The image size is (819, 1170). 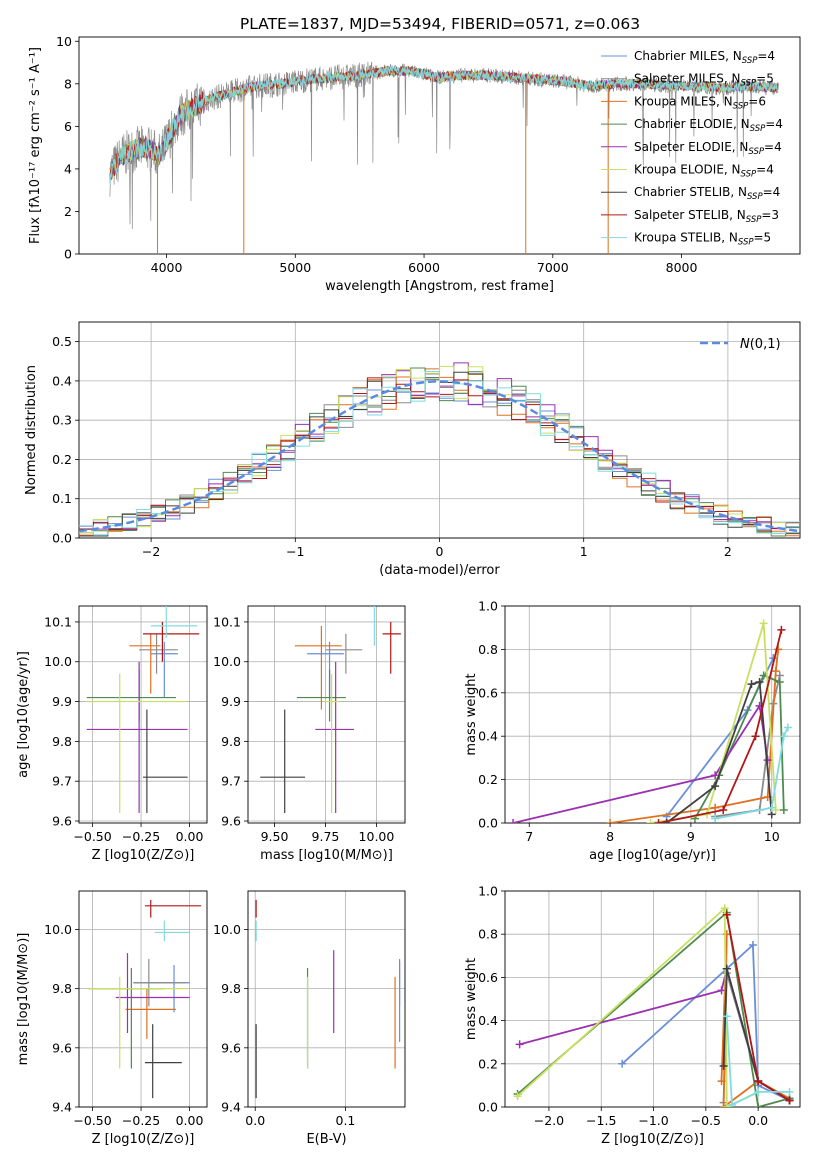 I want to click on weight-vs-Z-lines, so click(x=653, y=1005).